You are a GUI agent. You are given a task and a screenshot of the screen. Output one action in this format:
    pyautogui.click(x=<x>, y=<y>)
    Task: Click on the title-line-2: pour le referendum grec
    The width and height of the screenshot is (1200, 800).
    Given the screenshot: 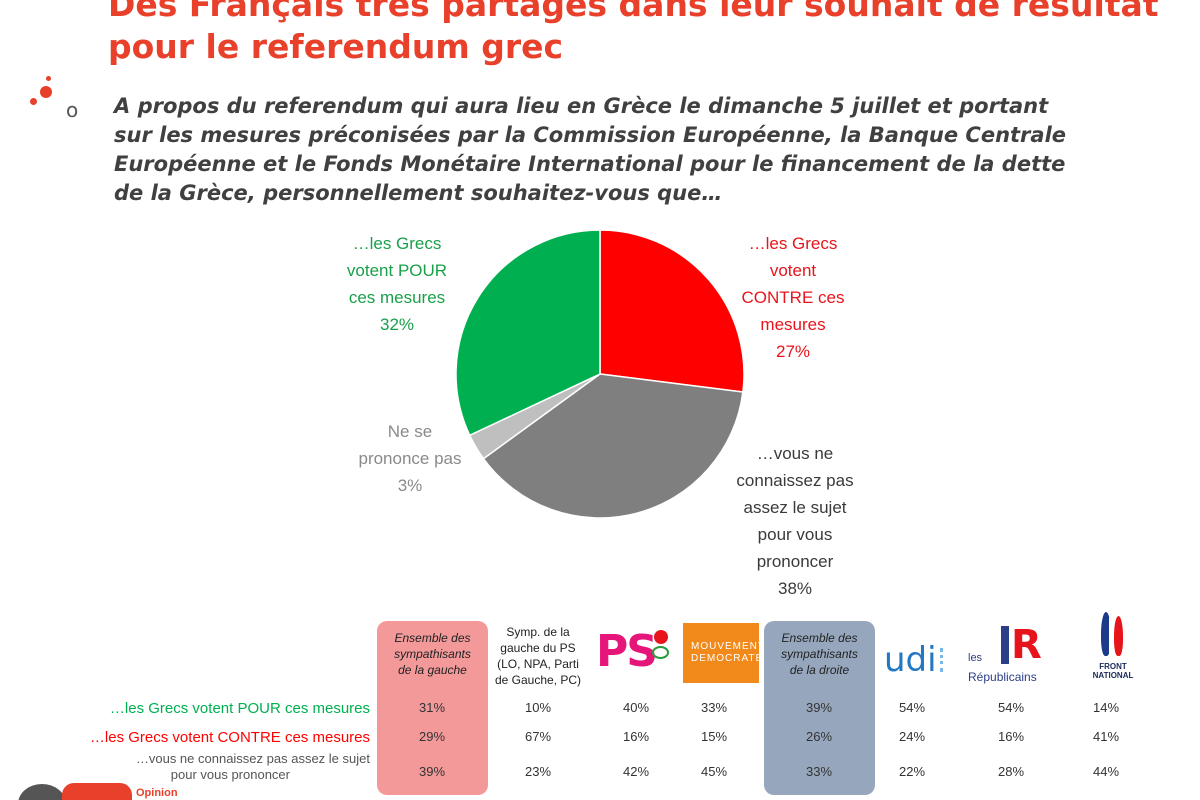 What is the action you would take?
    pyautogui.click(x=336, y=46)
    